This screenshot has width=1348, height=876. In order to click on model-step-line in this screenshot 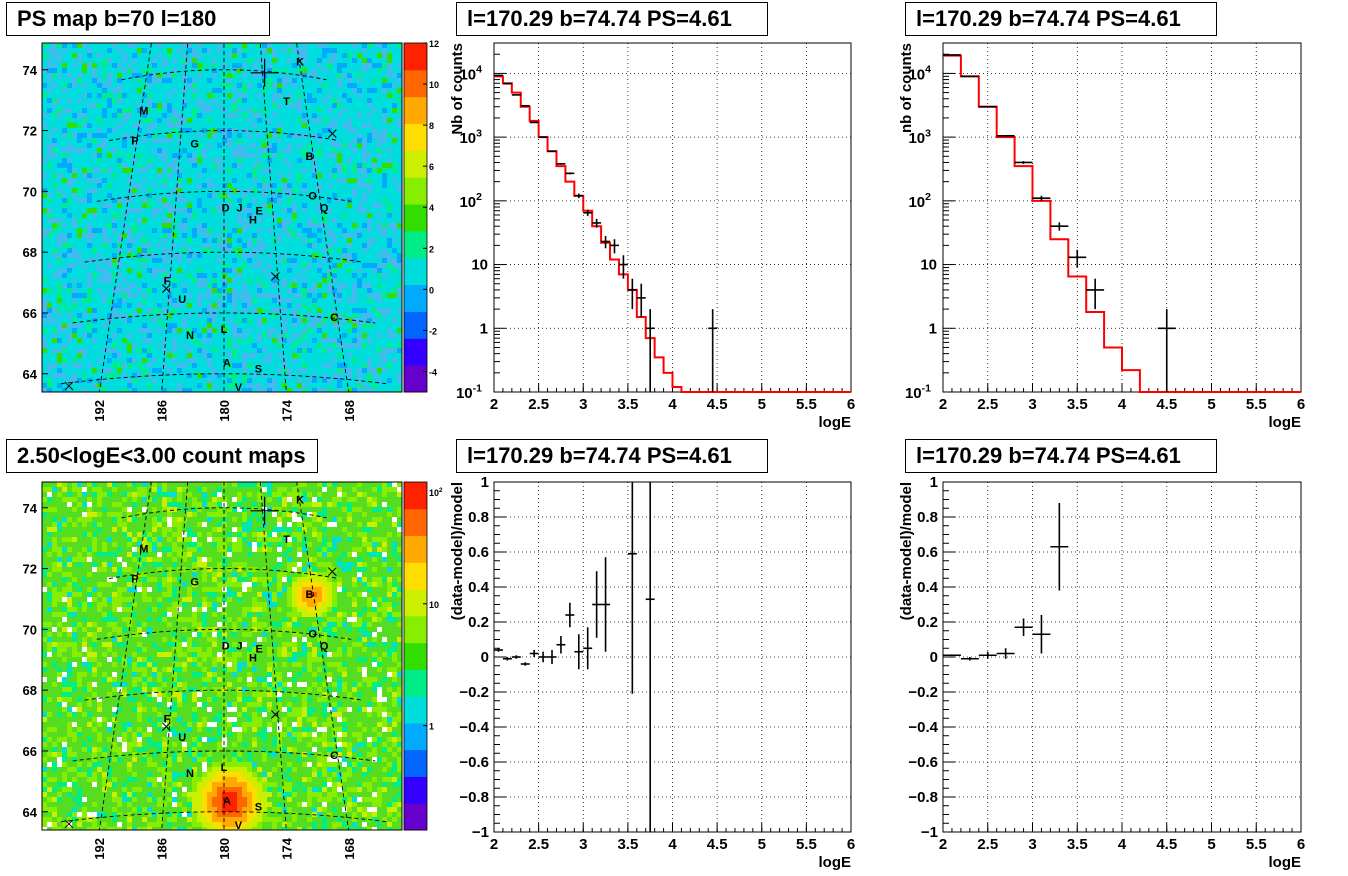, I will do `click(672, 234)`.